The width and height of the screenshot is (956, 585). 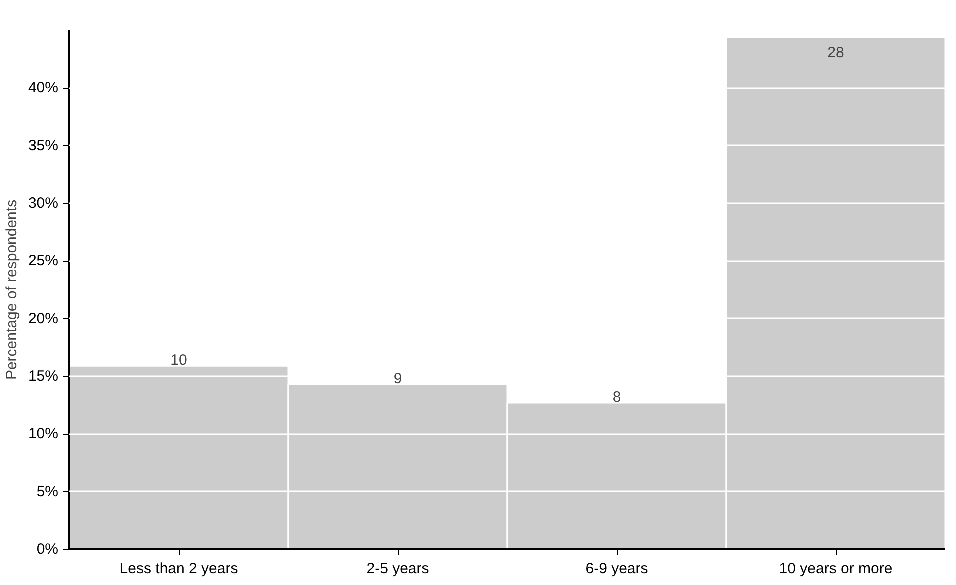 What do you see at coordinates (836, 569) in the screenshot?
I see `x-tick-label: 10 years or more` at bounding box center [836, 569].